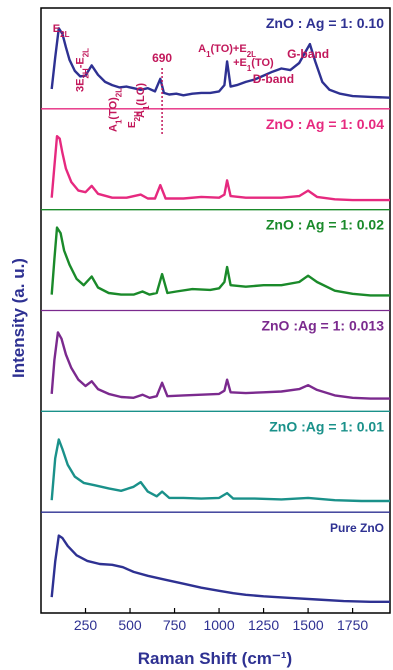 This screenshot has height=670, width=393. What do you see at coordinates (18, 318) in the screenshot?
I see `y-axis-label: Intensity (a. u.)` at bounding box center [18, 318].